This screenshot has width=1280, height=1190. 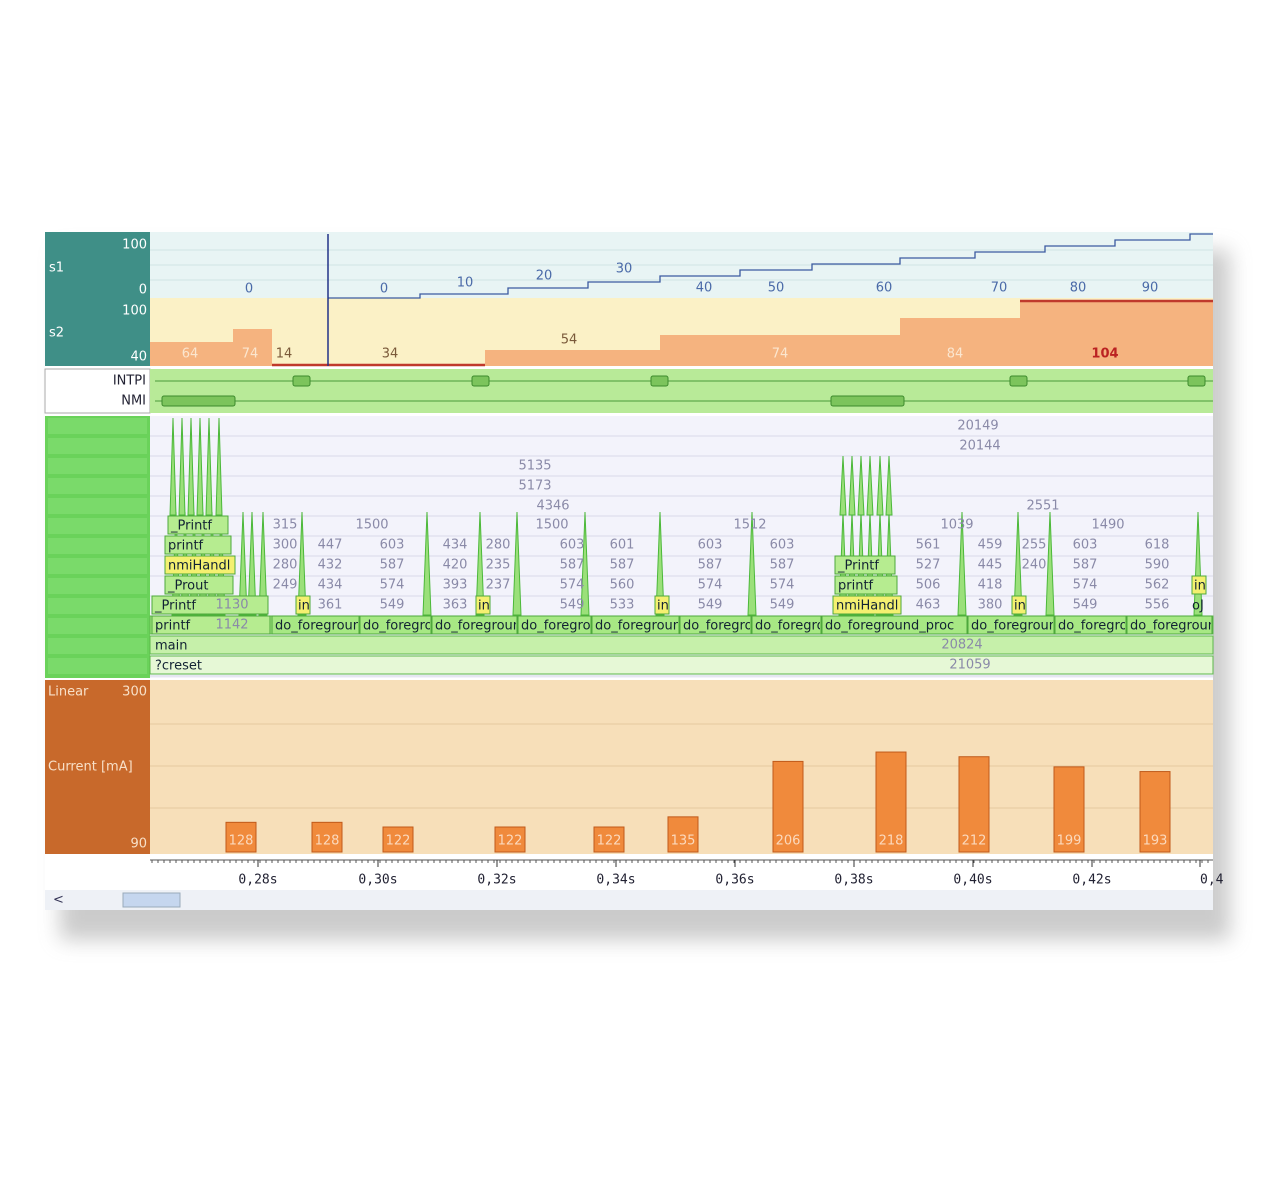 What do you see at coordinates (884, 288) in the screenshot?
I see `s1-step-label: 60` at bounding box center [884, 288].